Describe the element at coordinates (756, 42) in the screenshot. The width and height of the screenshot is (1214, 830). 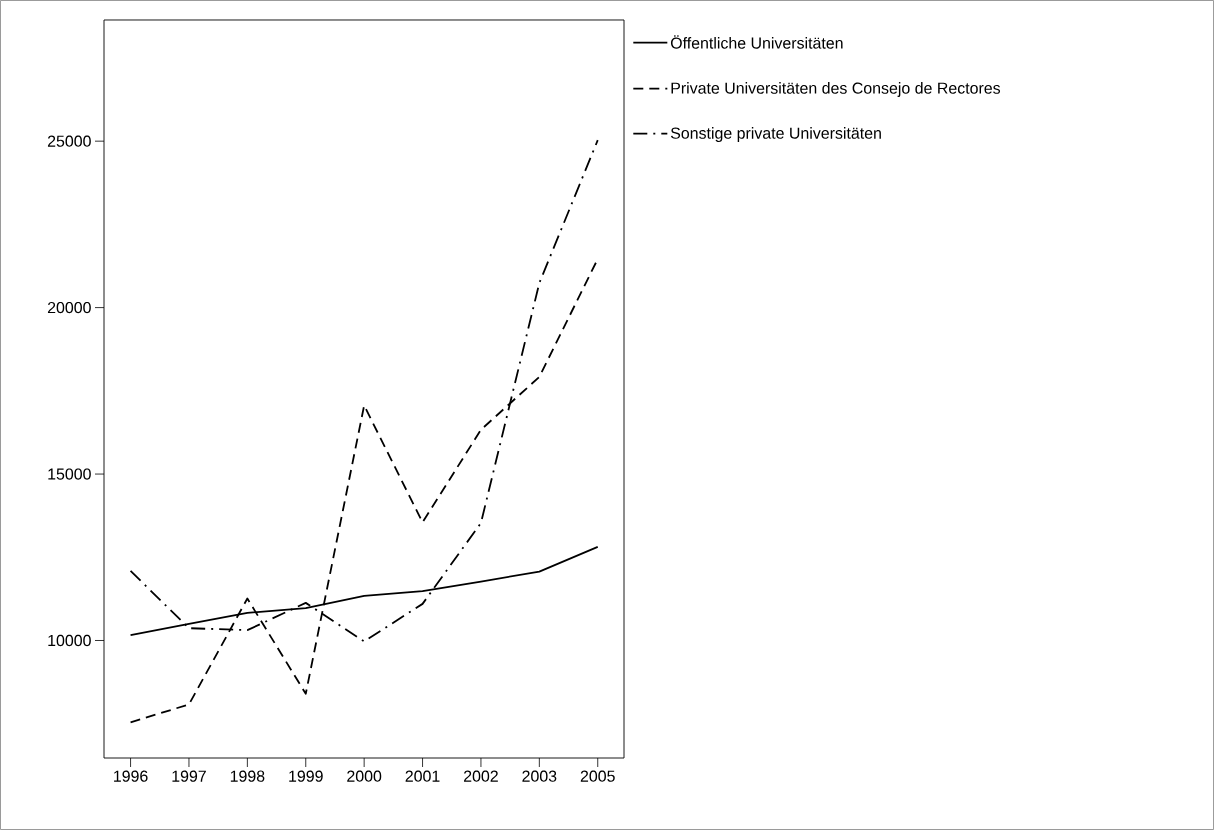
I see `legend-label: Öffentliche Universitäten` at that location.